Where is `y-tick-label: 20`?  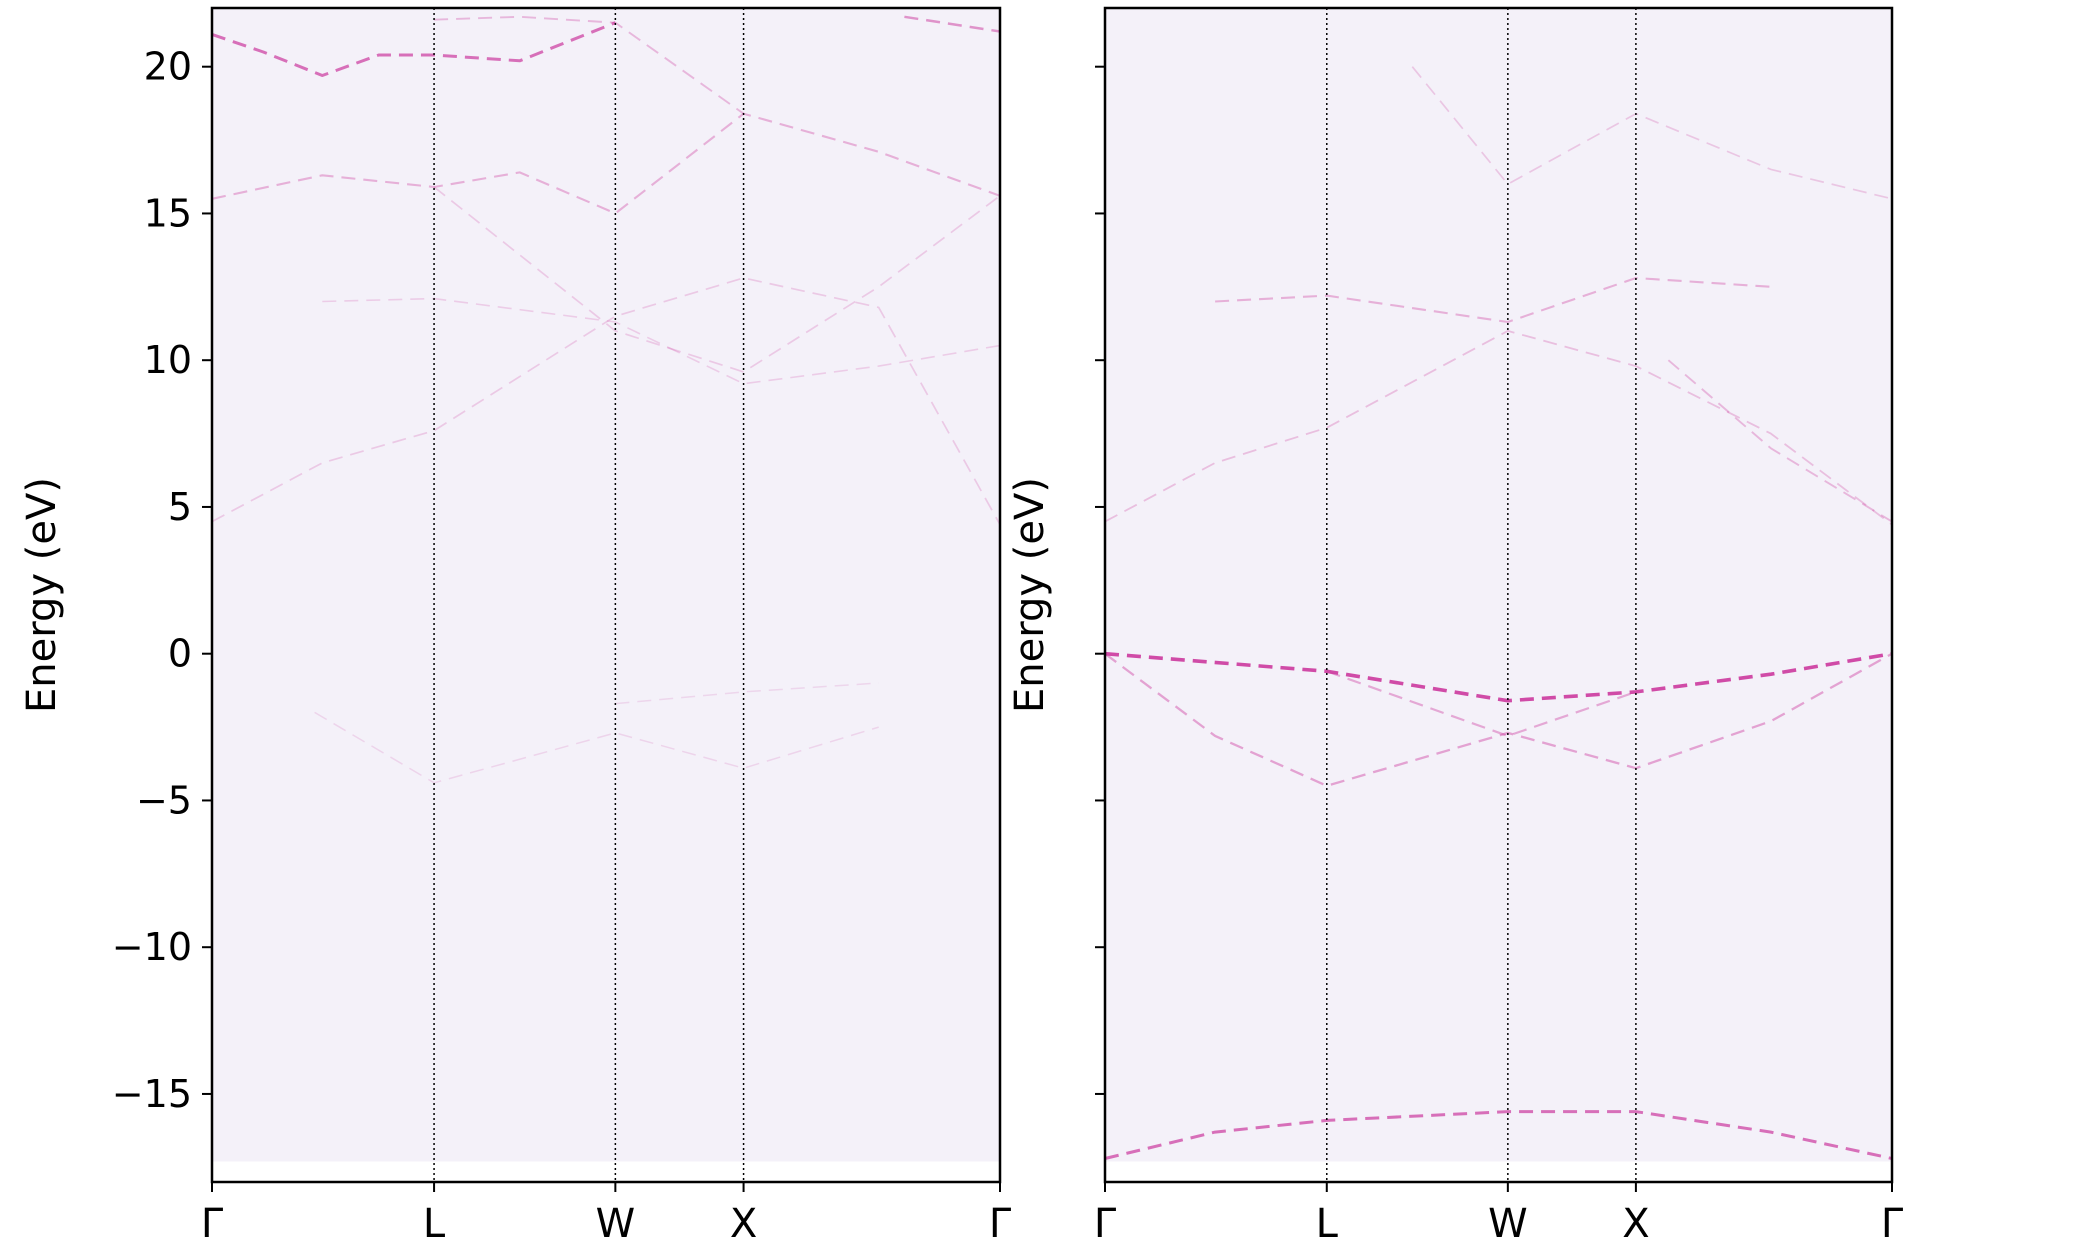
y-tick-label: 20 is located at coordinates (168, 67).